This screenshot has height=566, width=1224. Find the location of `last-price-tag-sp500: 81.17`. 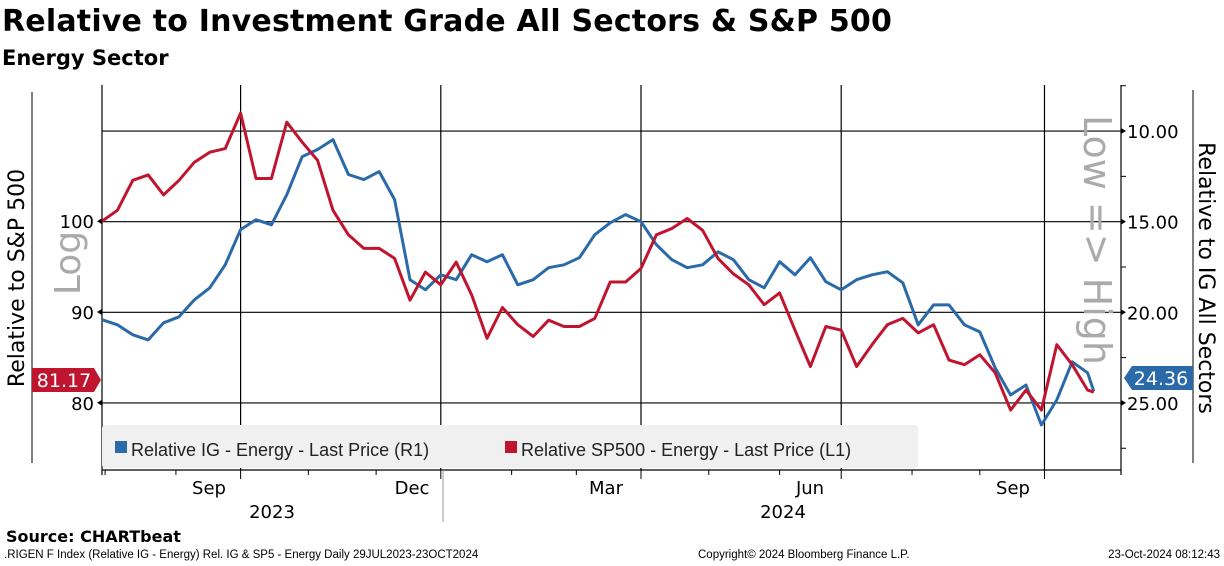

last-price-tag-sp500: 81.17 is located at coordinates (66, 380).